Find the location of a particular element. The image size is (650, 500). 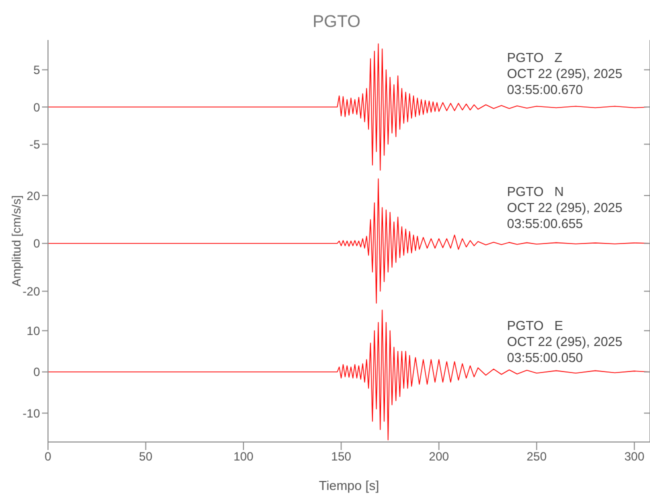

y-tick-label: -5 is located at coordinates (34, 144).